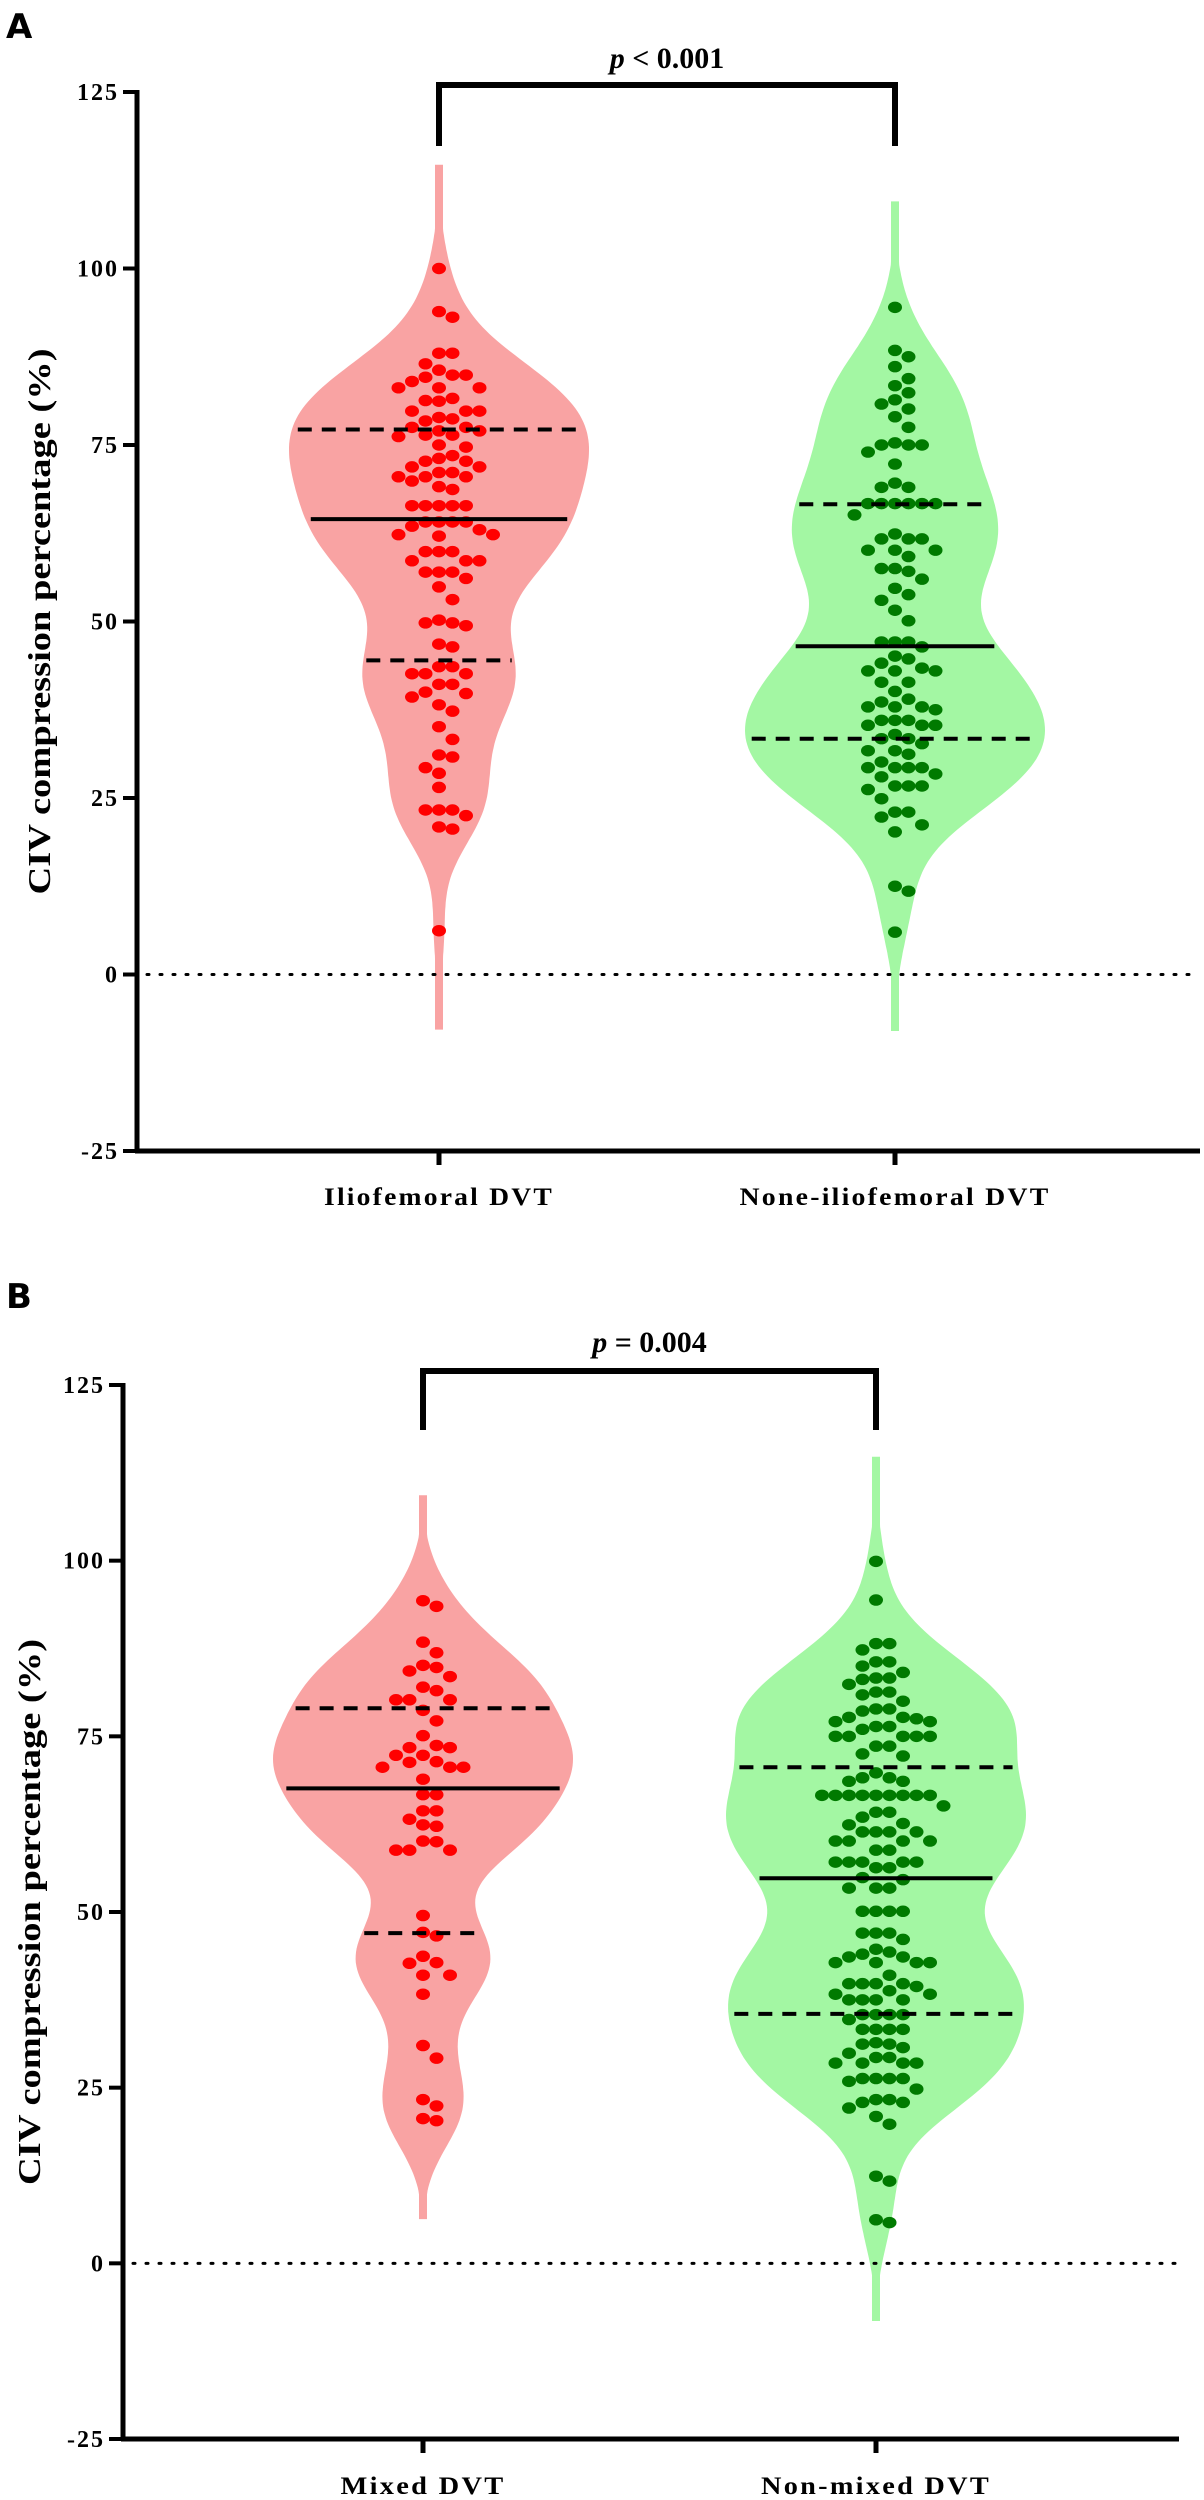 This screenshot has height=2500, width=1204. What do you see at coordinates (883, 1892) in the screenshot?
I see `data-points-group` at bounding box center [883, 1892].